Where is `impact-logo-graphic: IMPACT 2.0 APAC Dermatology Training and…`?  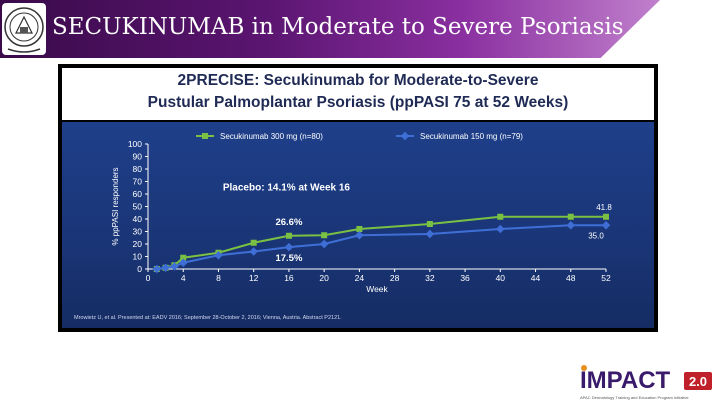 impact-logo-graphic: IMPACT 2.0 APAC Dermatology Training and… is located at coordinates (646, 382).